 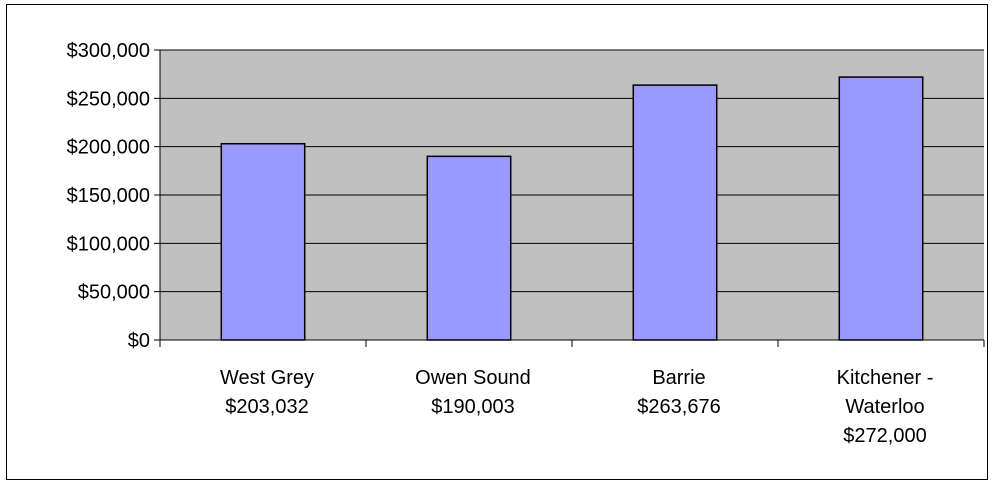 What do you see at coordinates (157, 195) in the screenshot?
I see `y-axis-ticks` at bounding box center [157, 195].